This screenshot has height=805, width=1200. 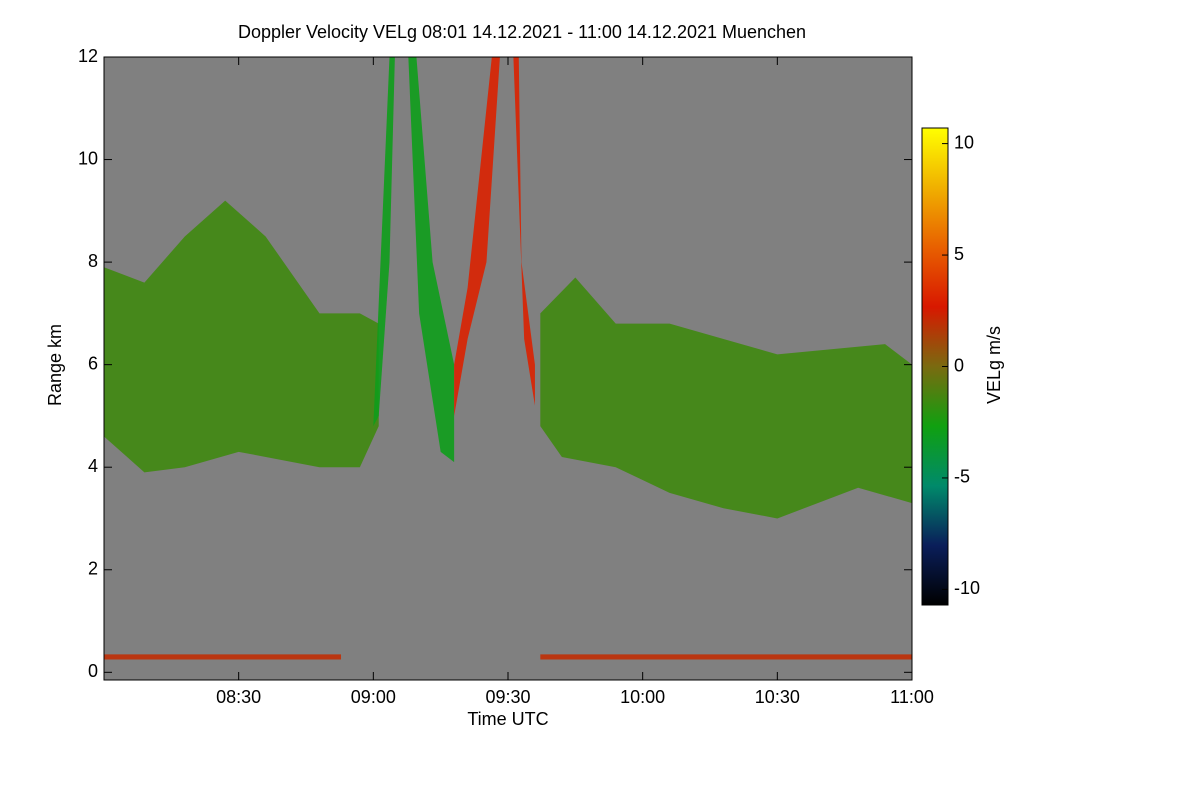 What do you see at coordinates (959, 254) in the screenshot?
I see `colorbar-tick-label: 5` at bounding box center [959, 254].